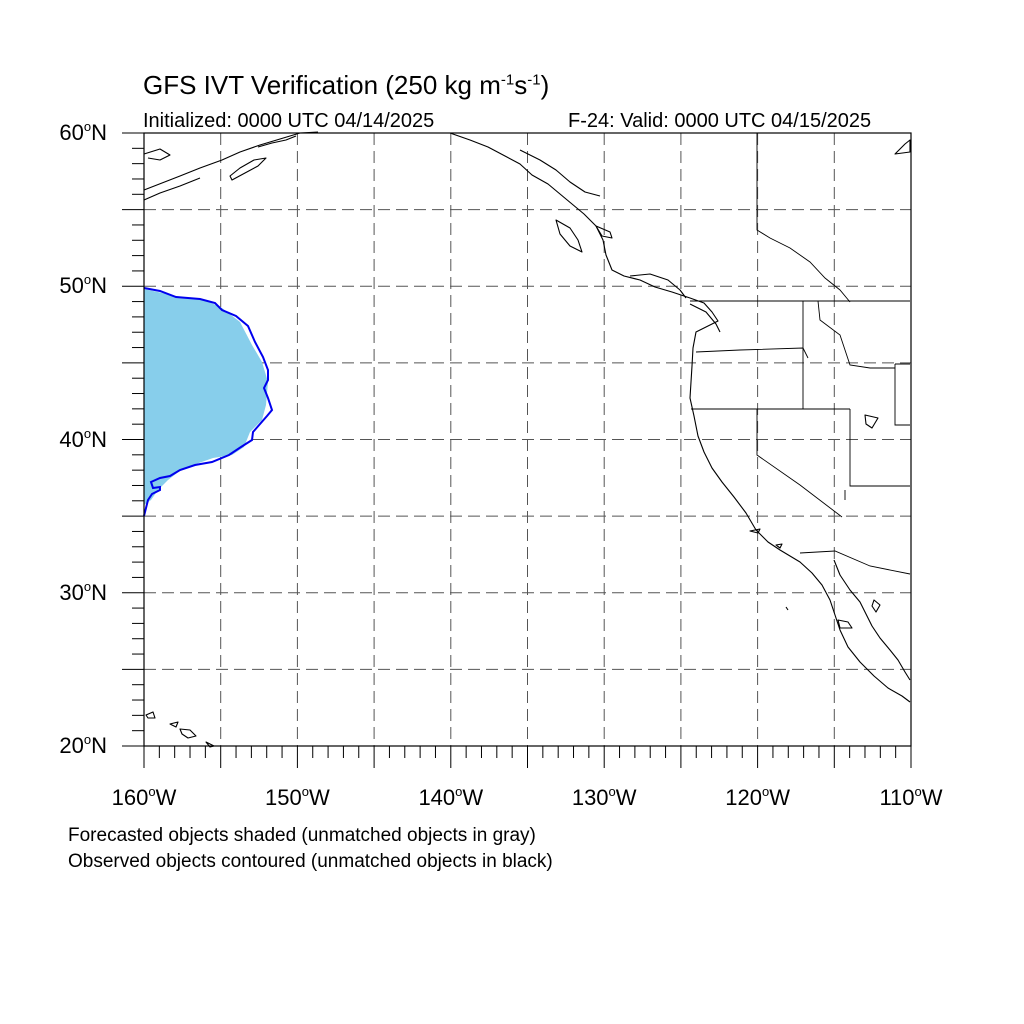  I want to click on lon-label-150: 150oW, so click(297, 797).